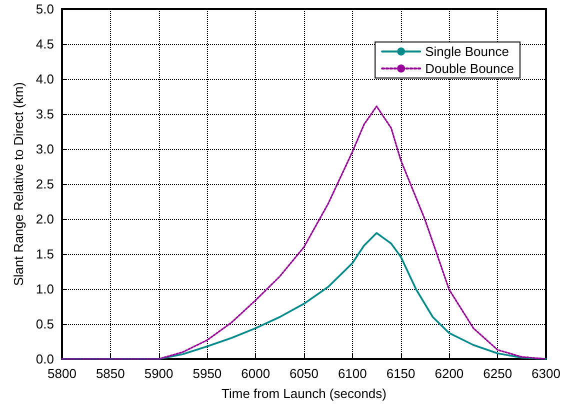 Image resolution: width=570 pixels, height=408 pixels. What do you see at coordinates (449, 373) in the screenshot?
I see `x-tick-label: 6200` at bounding box center [449, 373].